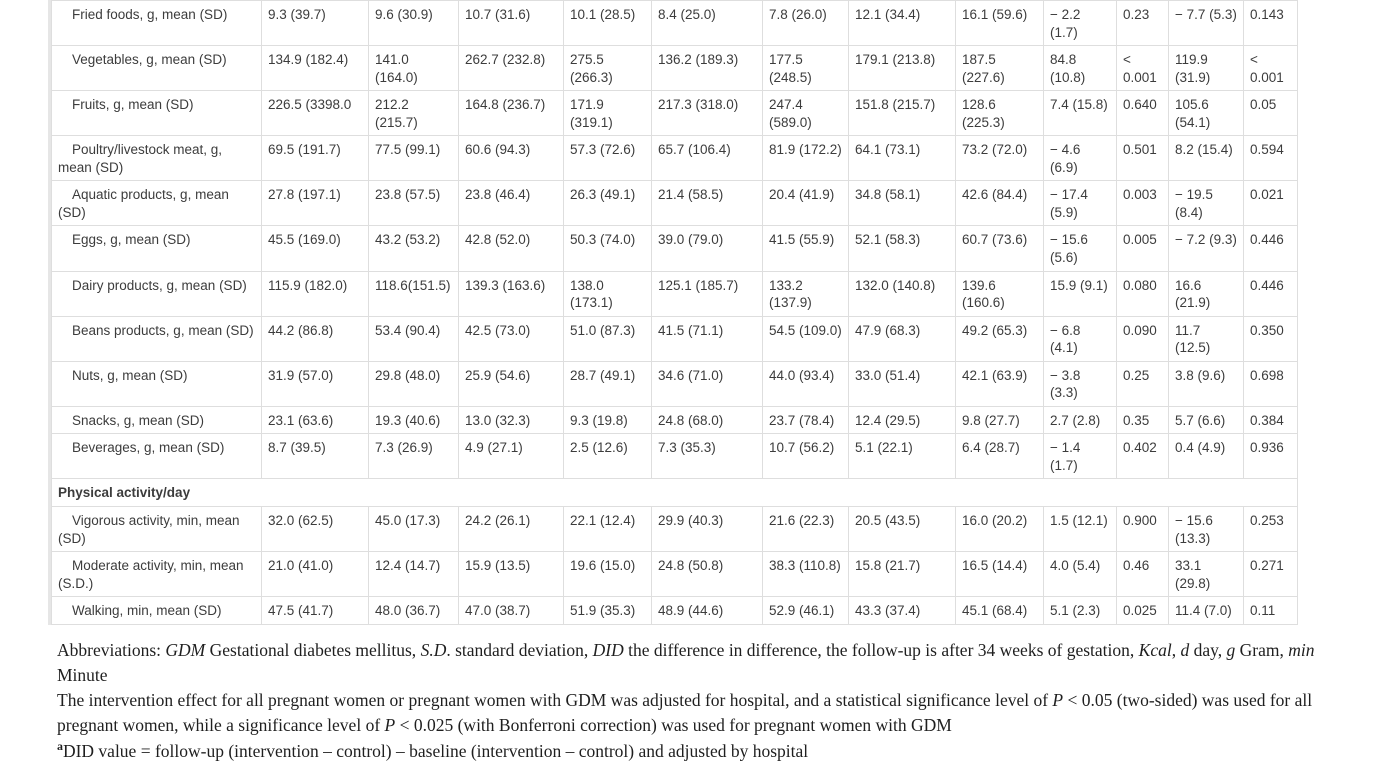 This screenshot has width=1379, height=764. What do you see at coordinates (674, 493) in the screenshot?
I see `section-label: Physical activity/day` at bounding box center [674, 493].